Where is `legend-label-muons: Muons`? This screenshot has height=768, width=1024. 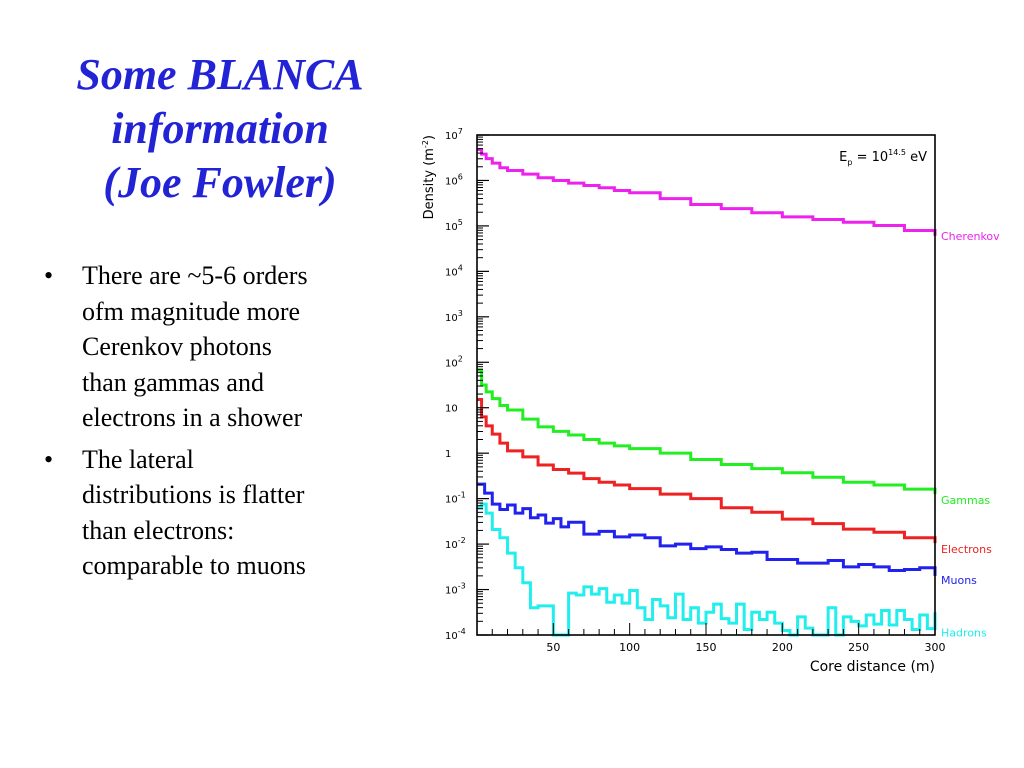 legend-label-muons: Muons is located at coordinates (959, 580).